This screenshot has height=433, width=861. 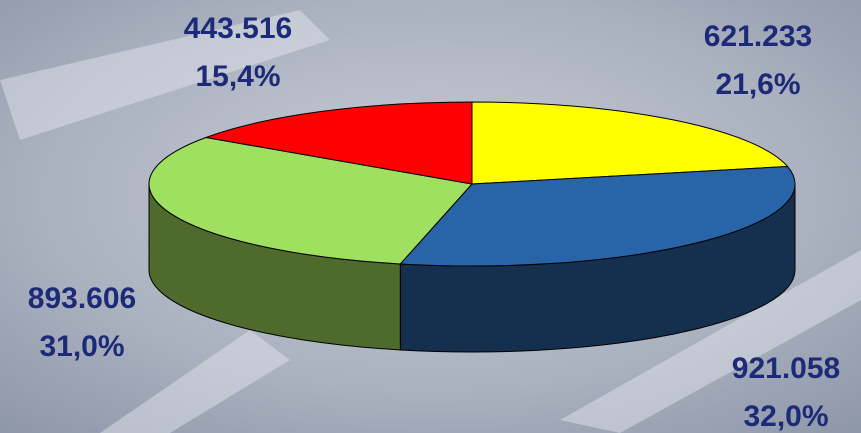 What do you see at coordinates (758, 36) in the screenshot?
I see `value-label: 621.233` at bounding box center [758, 36].